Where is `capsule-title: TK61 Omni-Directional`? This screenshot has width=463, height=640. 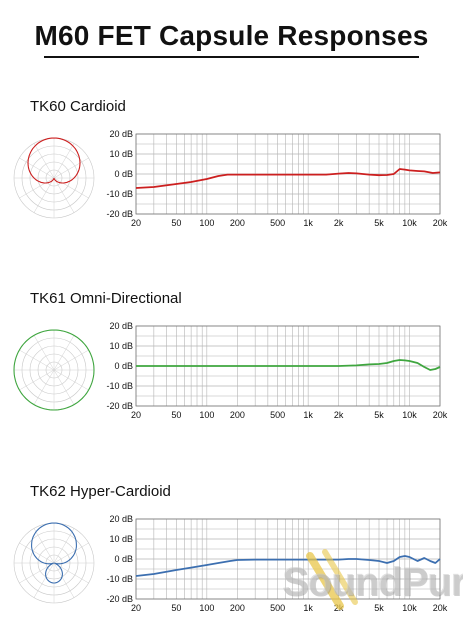
capsule-title: TK61 Omni-Directional is located at coordinates (106, 298).